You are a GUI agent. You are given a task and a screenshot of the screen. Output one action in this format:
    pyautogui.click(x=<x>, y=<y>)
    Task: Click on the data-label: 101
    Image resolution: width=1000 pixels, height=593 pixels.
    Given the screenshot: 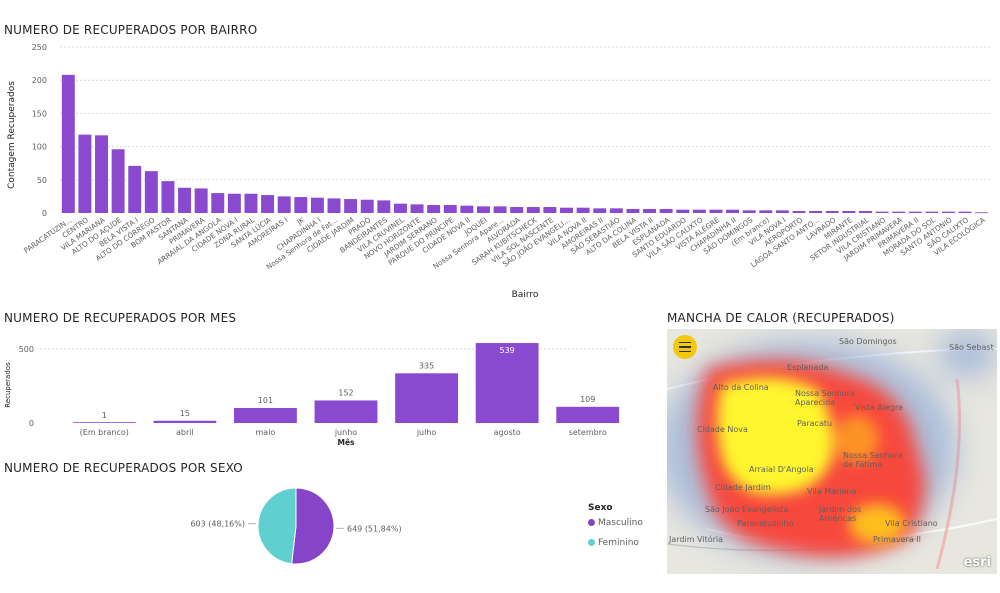 What is the action you would take?
    pyautogui.click(x=265, y=400)
    